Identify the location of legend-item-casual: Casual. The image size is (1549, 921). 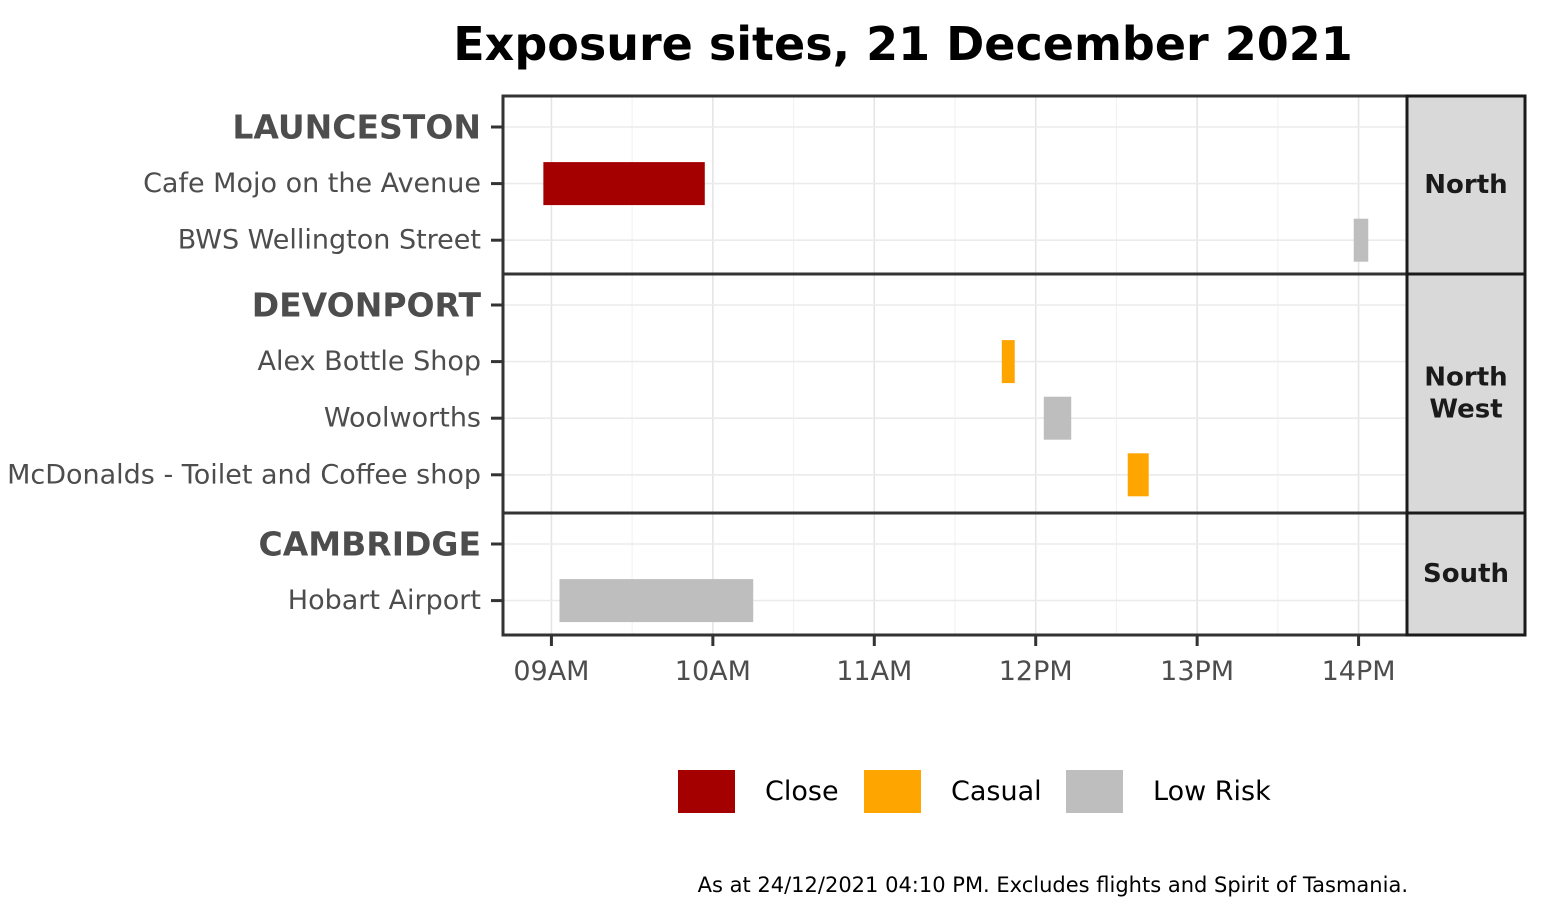
(953, 791).